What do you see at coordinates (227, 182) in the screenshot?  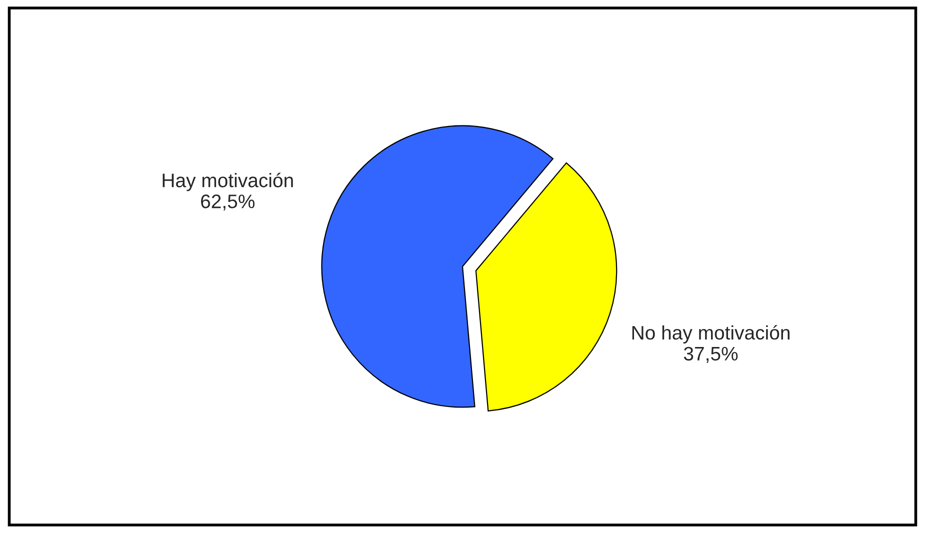 I see `slice-label: Hay motivación` at bounding box center [227, 182].